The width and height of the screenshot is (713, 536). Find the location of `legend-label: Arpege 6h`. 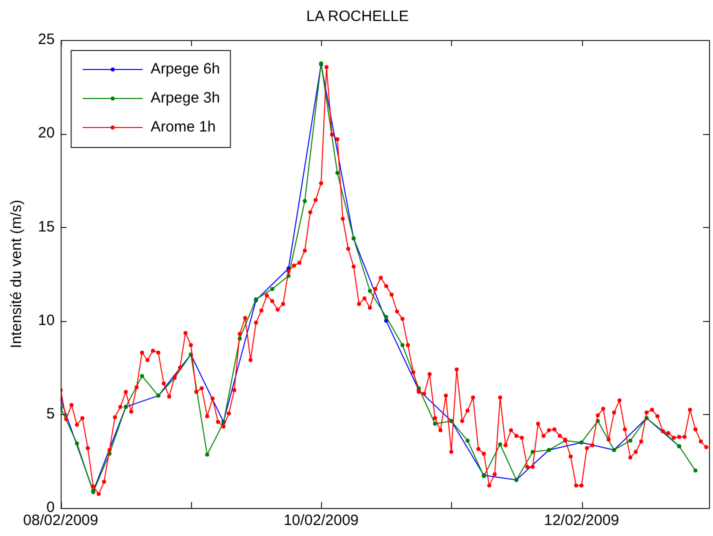

legend-label: Arpege 6h is located at coordinates (185, 69).